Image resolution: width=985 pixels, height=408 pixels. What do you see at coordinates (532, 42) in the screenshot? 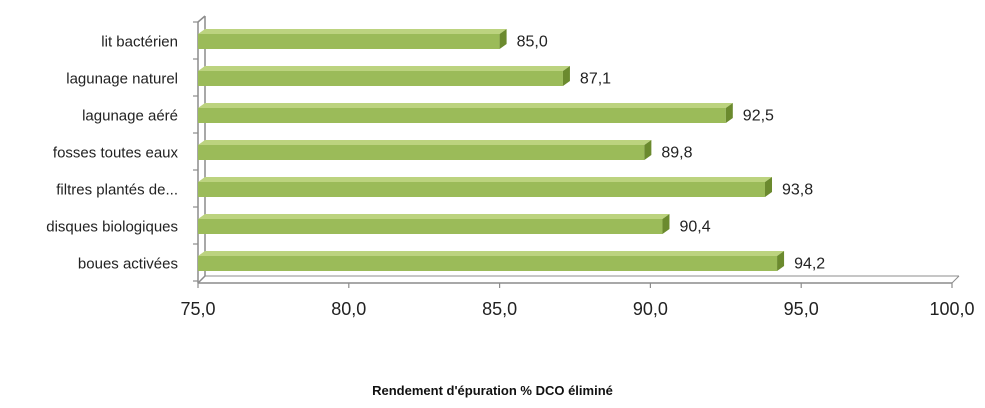
I see `value-label: 85,0` at bounding box center [532, 42].